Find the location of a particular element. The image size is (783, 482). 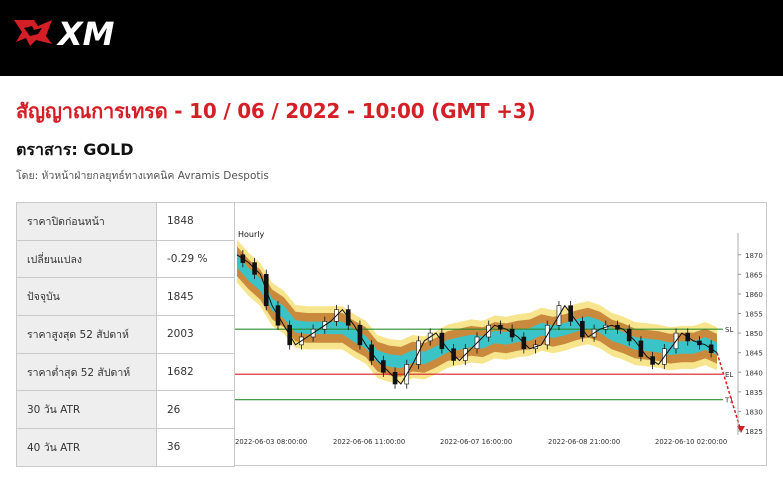

level-label-el: EL is located at coordinates (729, 375).